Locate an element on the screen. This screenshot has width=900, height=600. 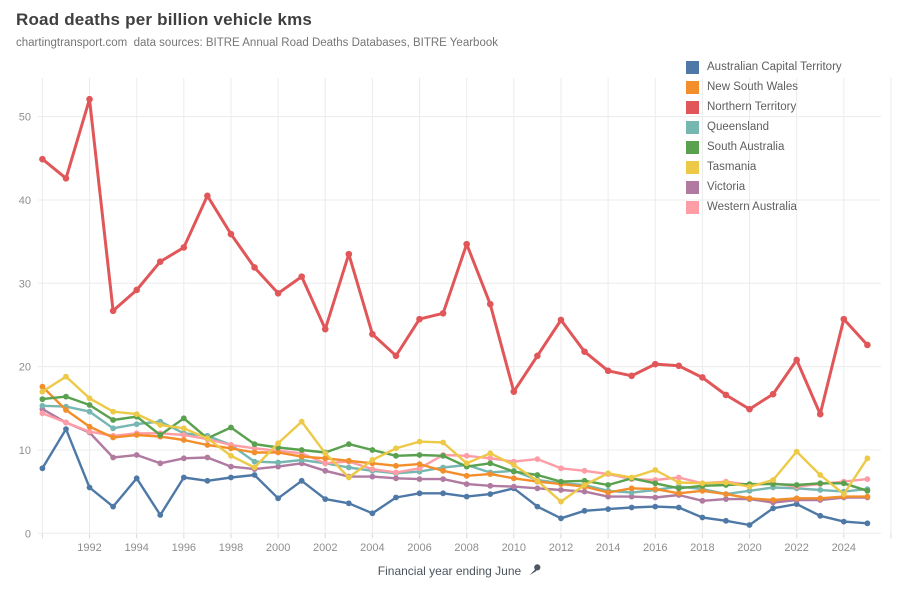
legend-item-vic: Victoria is located at coordinates (764, 187).